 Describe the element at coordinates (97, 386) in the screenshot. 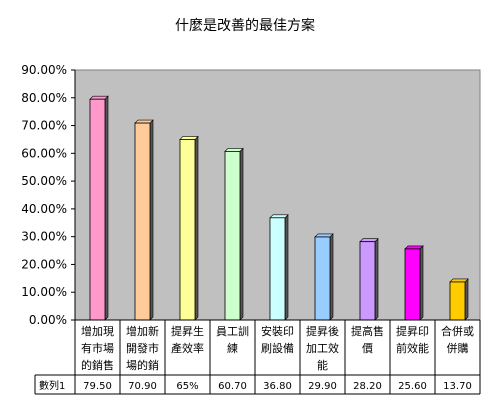

I see `data-label: 79.50` at that location.